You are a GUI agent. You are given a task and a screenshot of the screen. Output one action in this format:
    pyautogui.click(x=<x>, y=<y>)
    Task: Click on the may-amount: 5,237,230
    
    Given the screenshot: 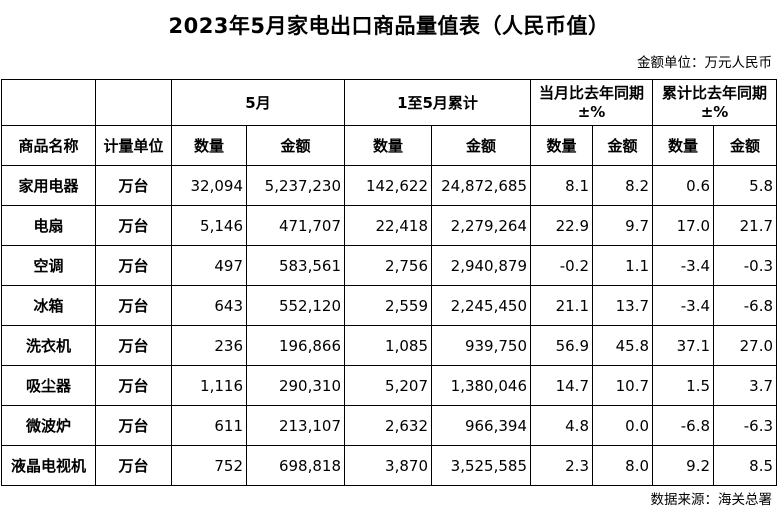 What is the action you would take?
    pyautogui.click(x=295, y=185)
    